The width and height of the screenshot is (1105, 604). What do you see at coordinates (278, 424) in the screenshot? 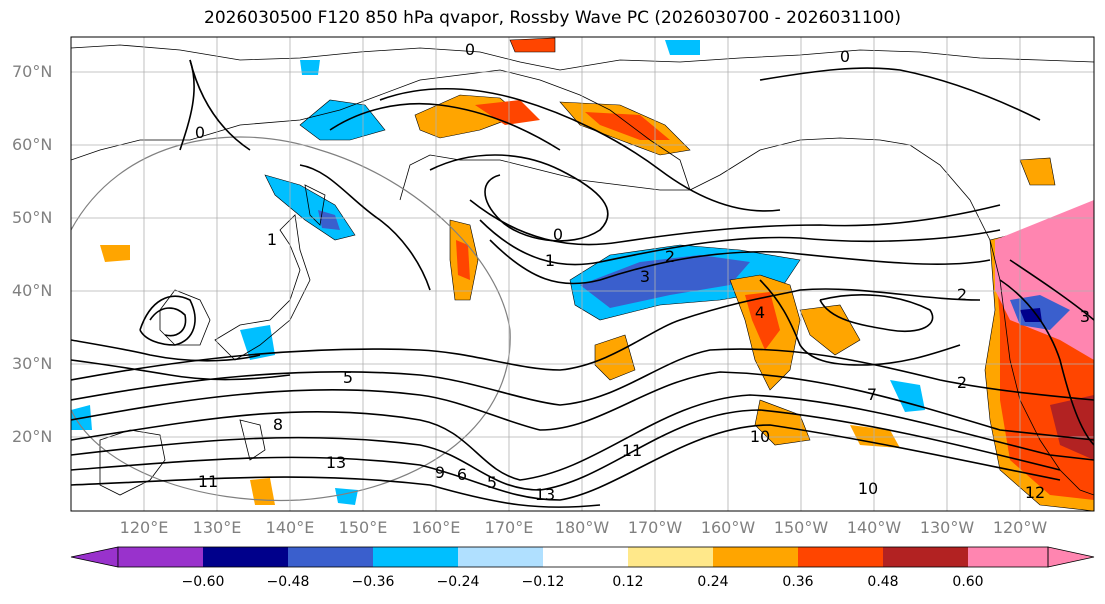
I see `contour-label: 8` at bounding box center [278, 424].